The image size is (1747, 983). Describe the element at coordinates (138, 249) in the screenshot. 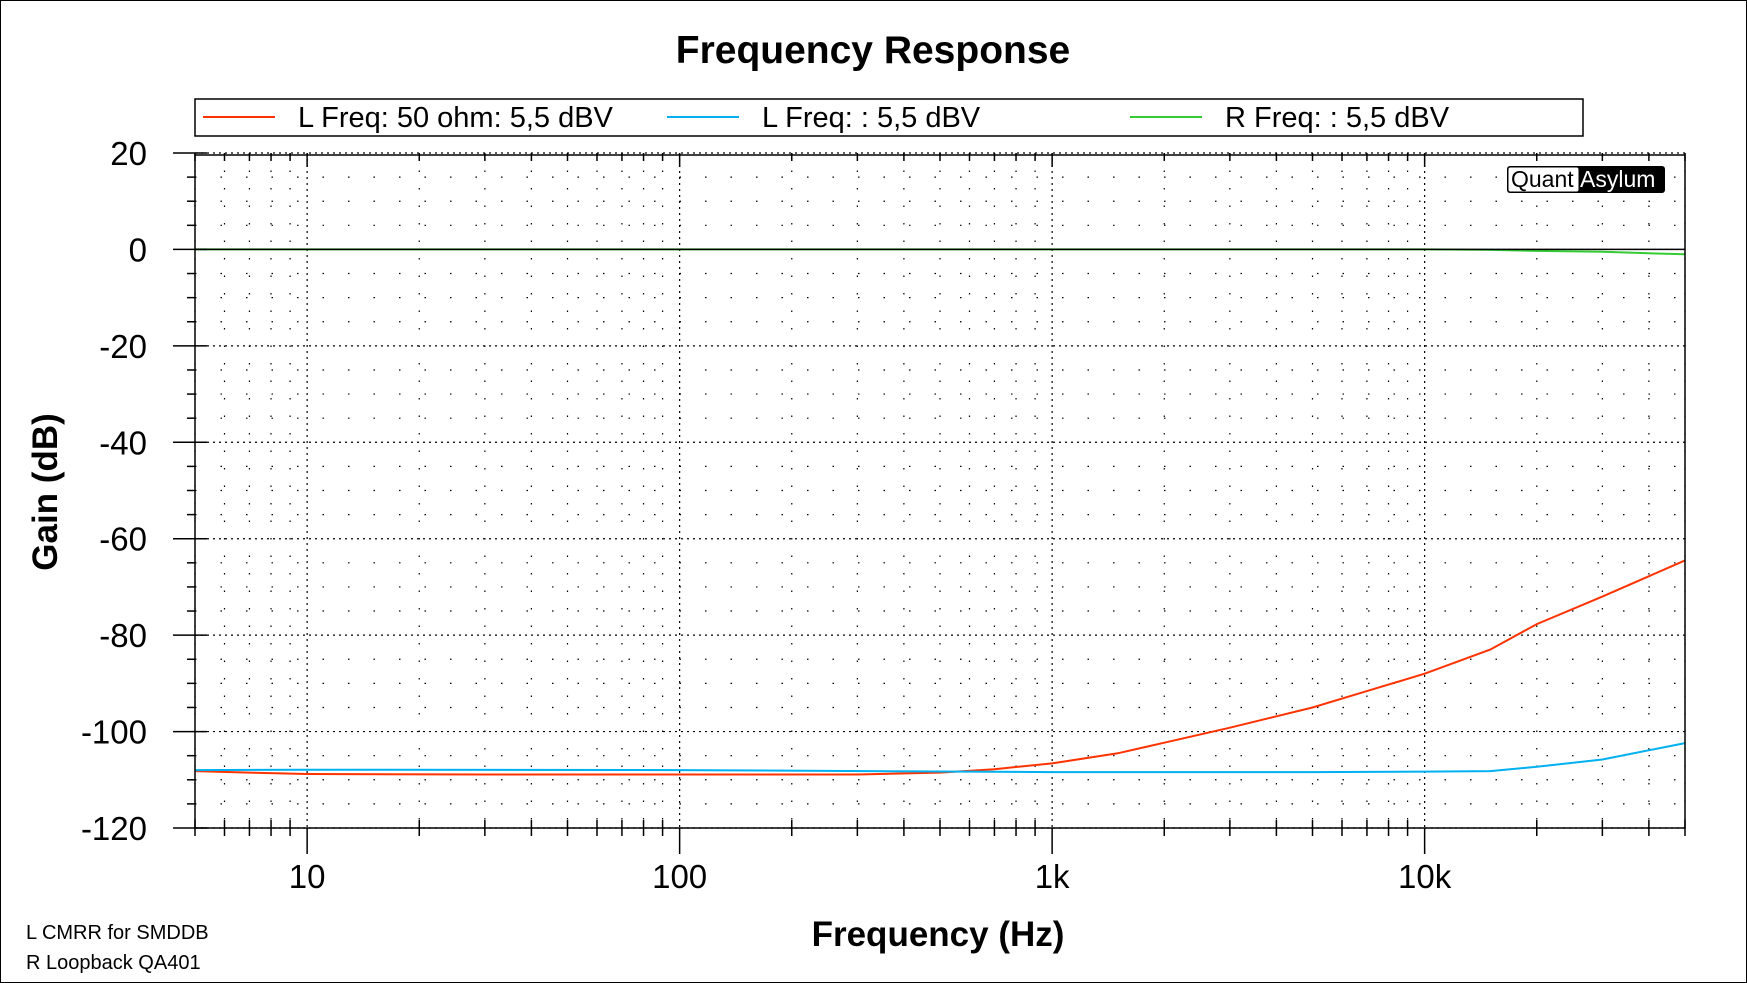

I see `y-tick-label: 0` at that location.